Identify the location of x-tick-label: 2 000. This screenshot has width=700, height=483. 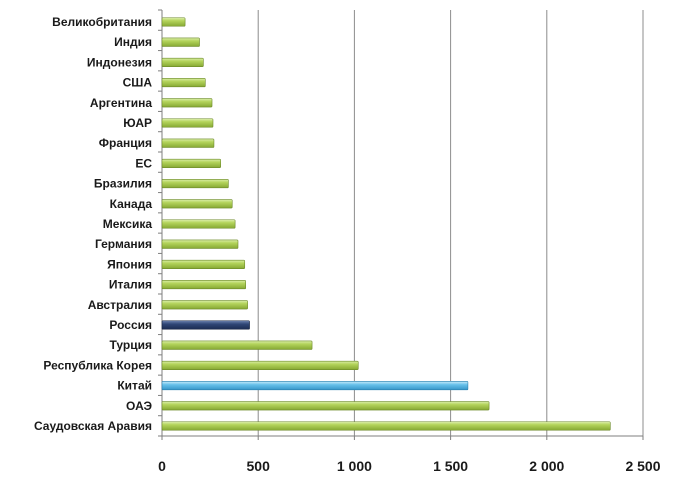
(546, 466).